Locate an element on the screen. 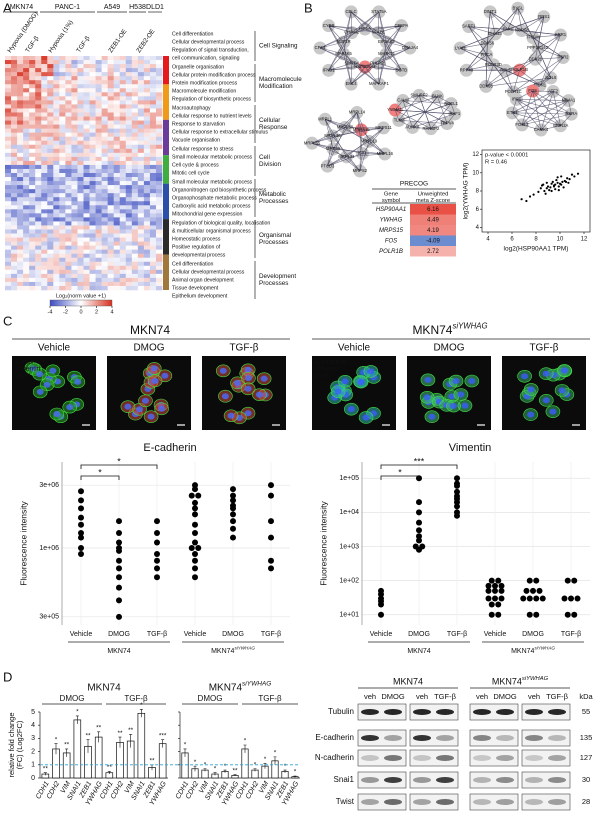 Image resolution: width=600 pixels, height=816 pixels. condition: Hypoxia (1%) is located at coordinates (60, 36).